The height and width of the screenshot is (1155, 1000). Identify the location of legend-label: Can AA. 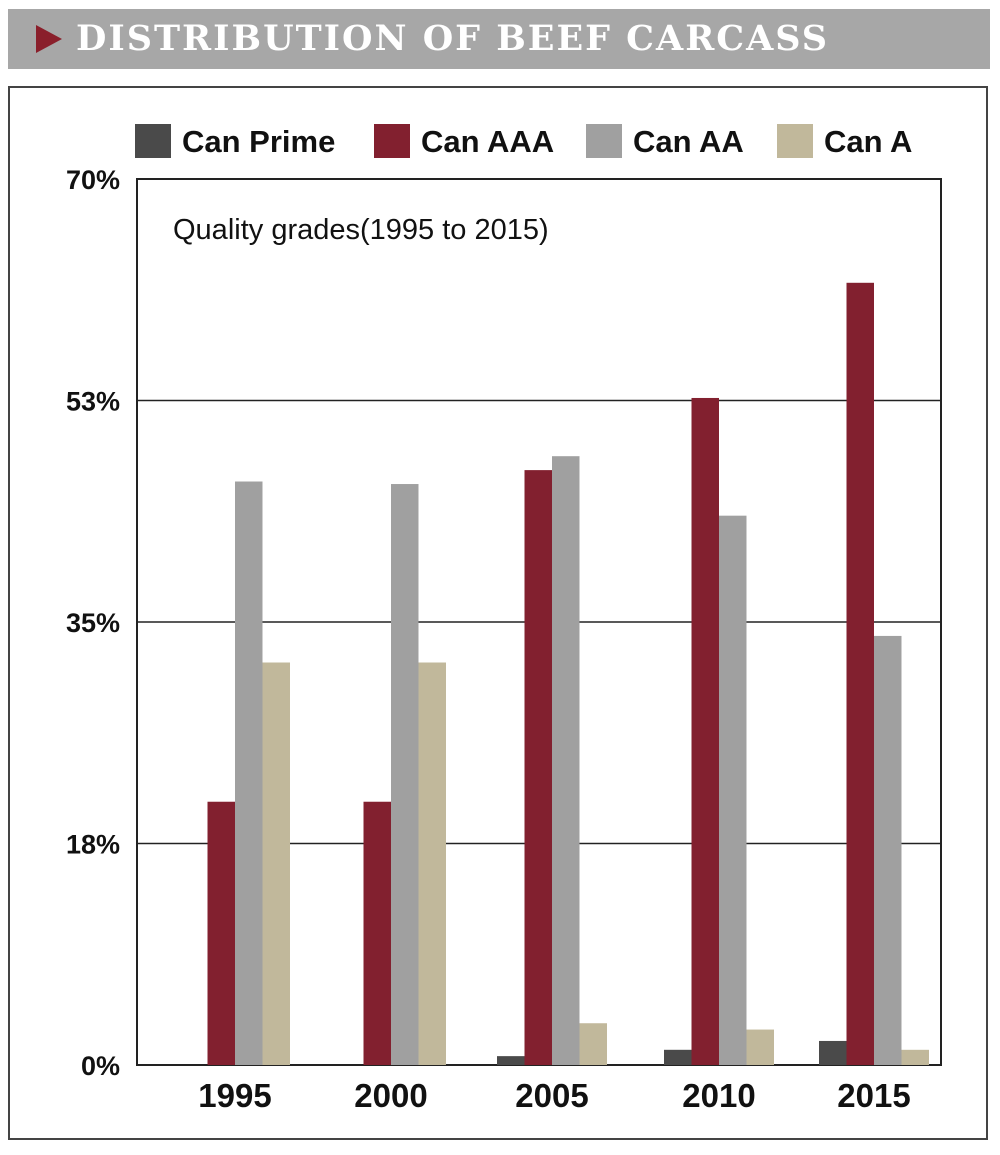
(688, 141).